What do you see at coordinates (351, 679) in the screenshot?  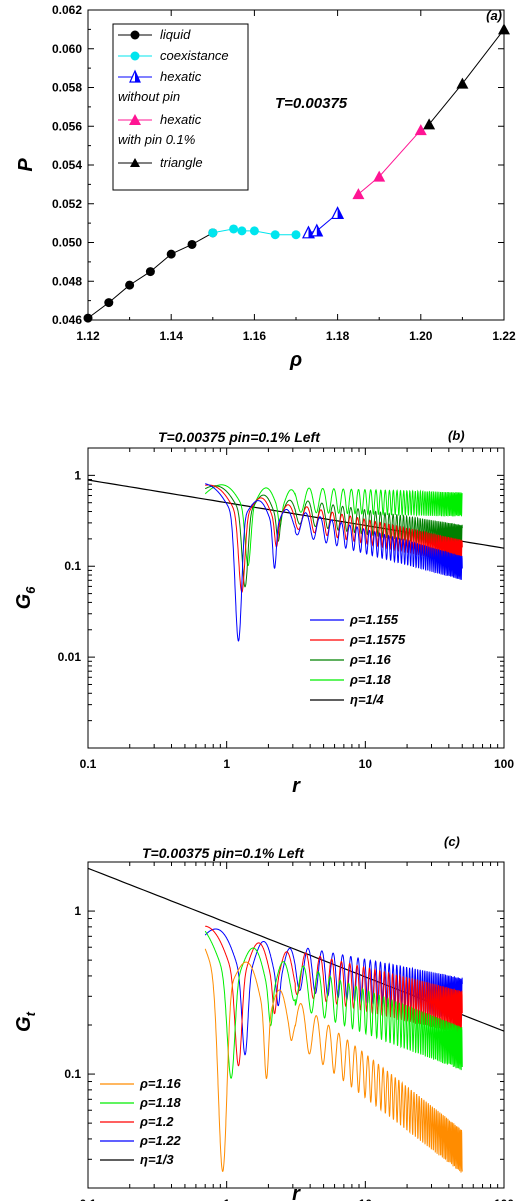 I see `legend-item-1-18: ρ=1.18` at bounding box center [351, 679].